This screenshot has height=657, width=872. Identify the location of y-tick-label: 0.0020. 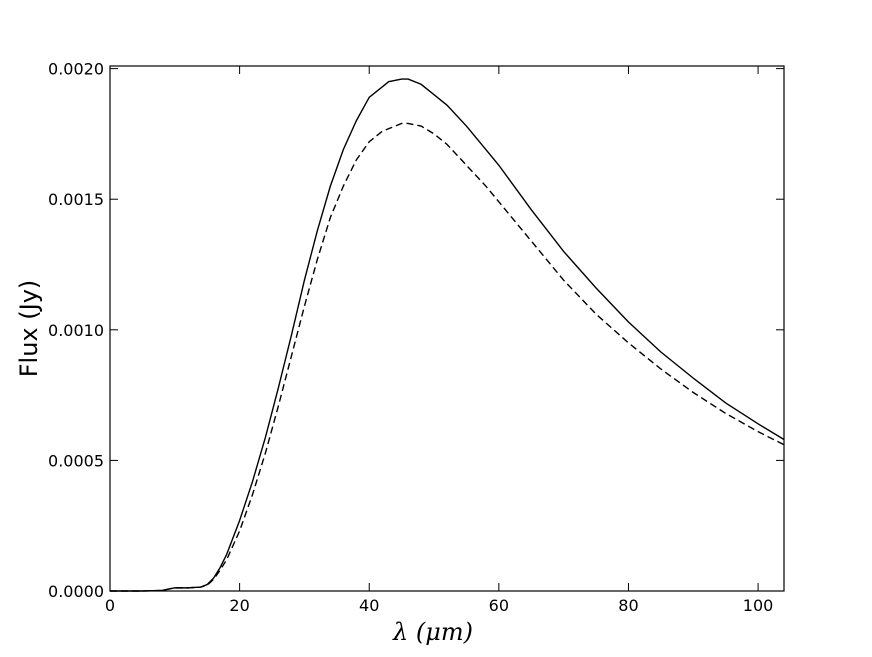
(76, 69).